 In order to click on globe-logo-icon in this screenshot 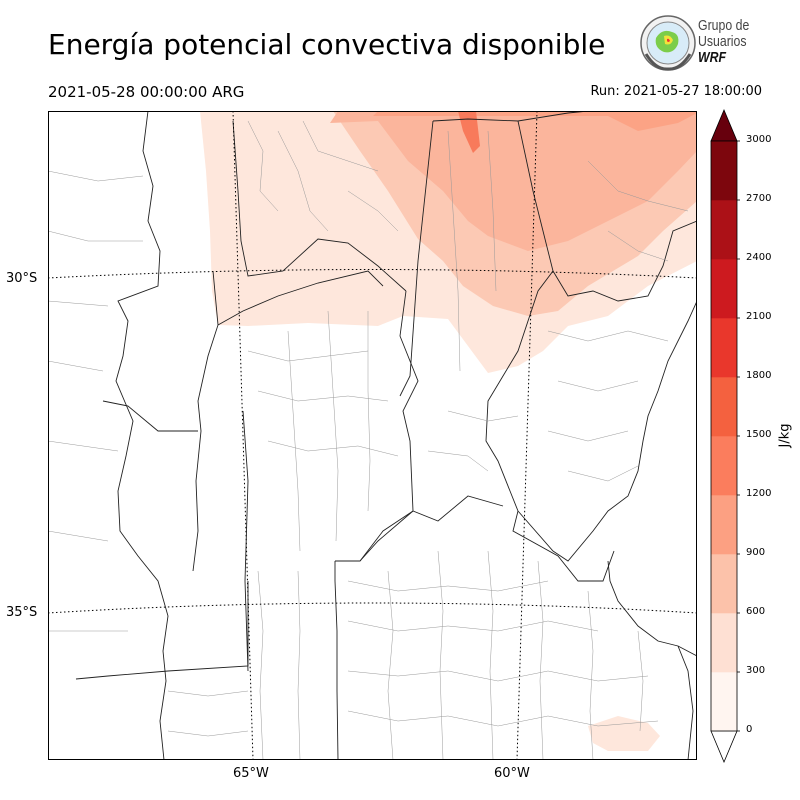, I will do `click(668, 43)`.